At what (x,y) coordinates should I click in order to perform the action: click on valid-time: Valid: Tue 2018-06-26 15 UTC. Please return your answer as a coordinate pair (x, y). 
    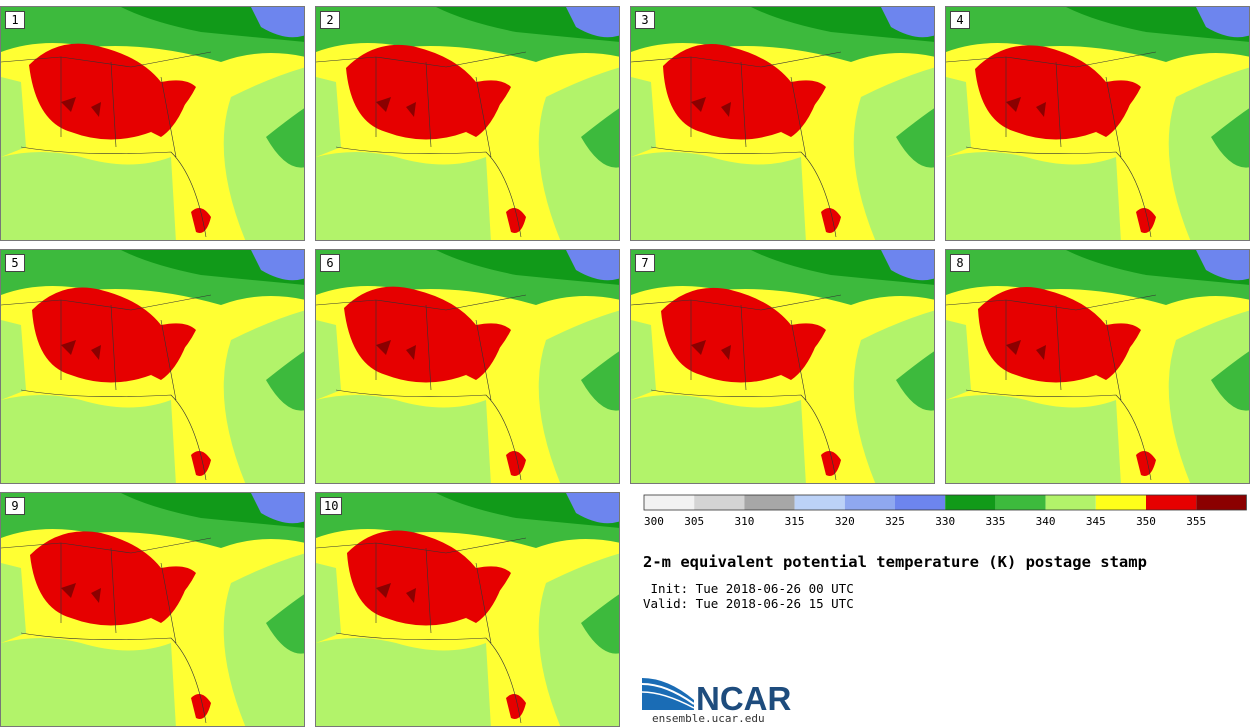
    Looking at the image, I should click on (748, 603).